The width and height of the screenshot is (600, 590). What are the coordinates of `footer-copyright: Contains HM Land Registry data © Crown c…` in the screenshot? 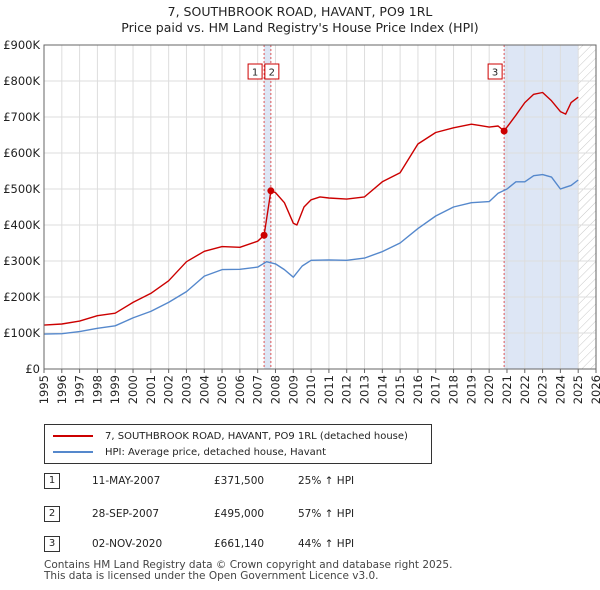 It's located at (248, 565).